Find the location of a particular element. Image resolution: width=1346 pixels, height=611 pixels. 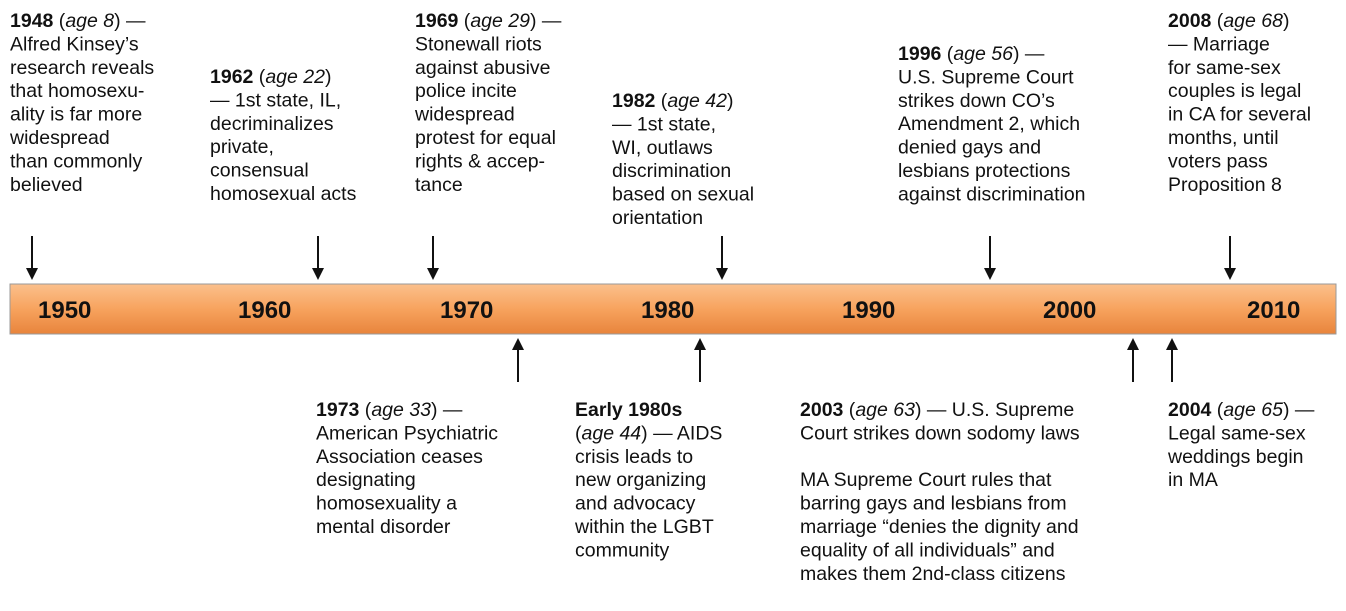

event-text: crisis leads to is located at coordinates (634, 457).